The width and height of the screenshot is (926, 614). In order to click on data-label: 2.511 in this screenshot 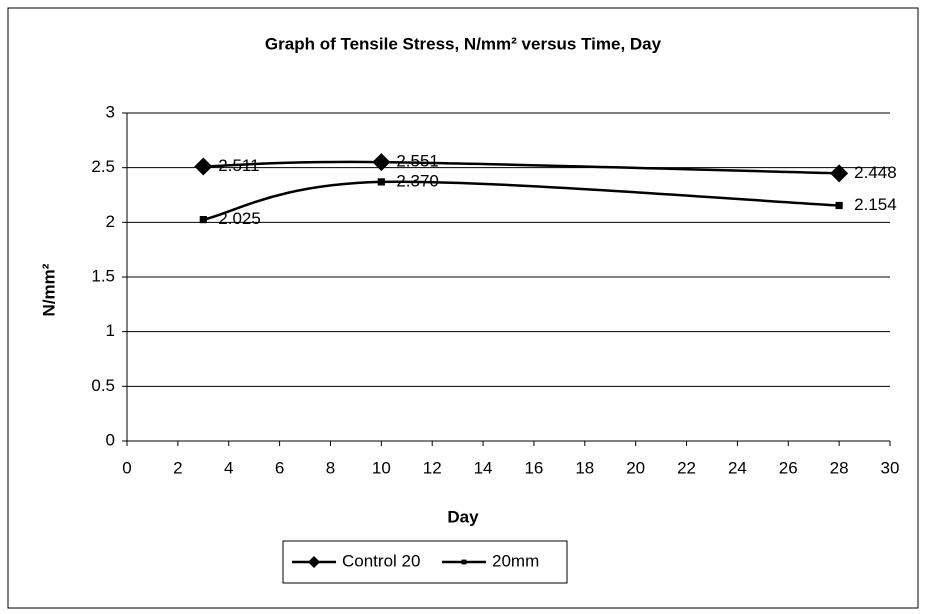, I will do `click(238, 165)`.